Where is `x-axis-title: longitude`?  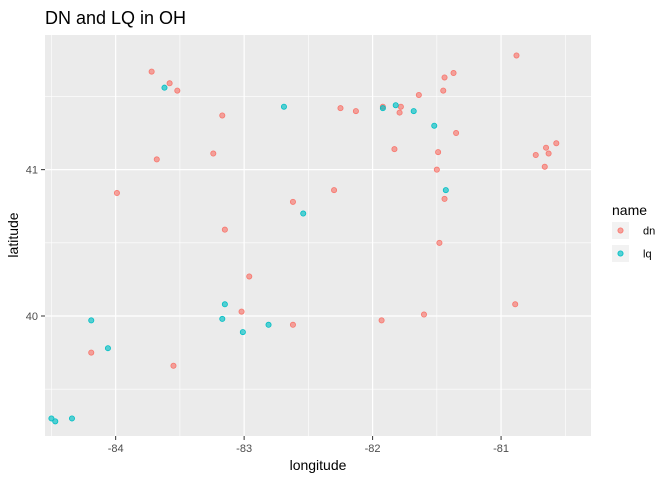 x-axis-title: longitude is located at coordinates (318, 465).